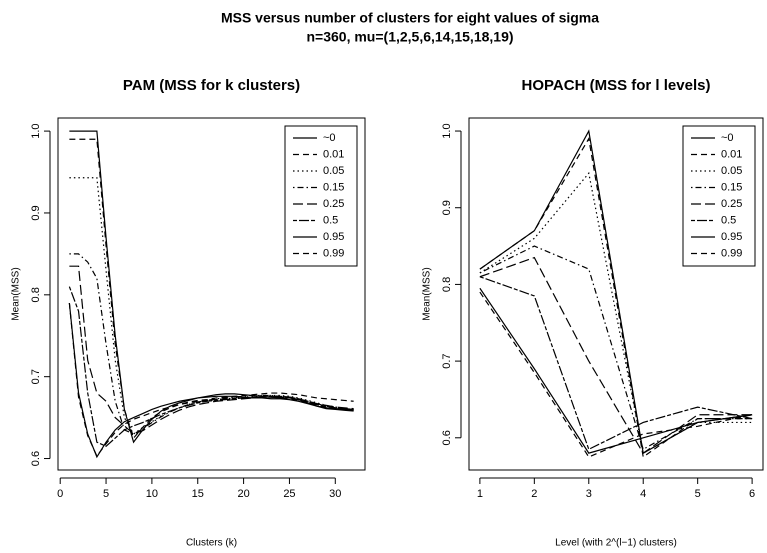 This screenshot has width=767, height=553. Describe the element at coordinates (289, 494) in the screenshot. I see `x-tick-label: 25` at that location.